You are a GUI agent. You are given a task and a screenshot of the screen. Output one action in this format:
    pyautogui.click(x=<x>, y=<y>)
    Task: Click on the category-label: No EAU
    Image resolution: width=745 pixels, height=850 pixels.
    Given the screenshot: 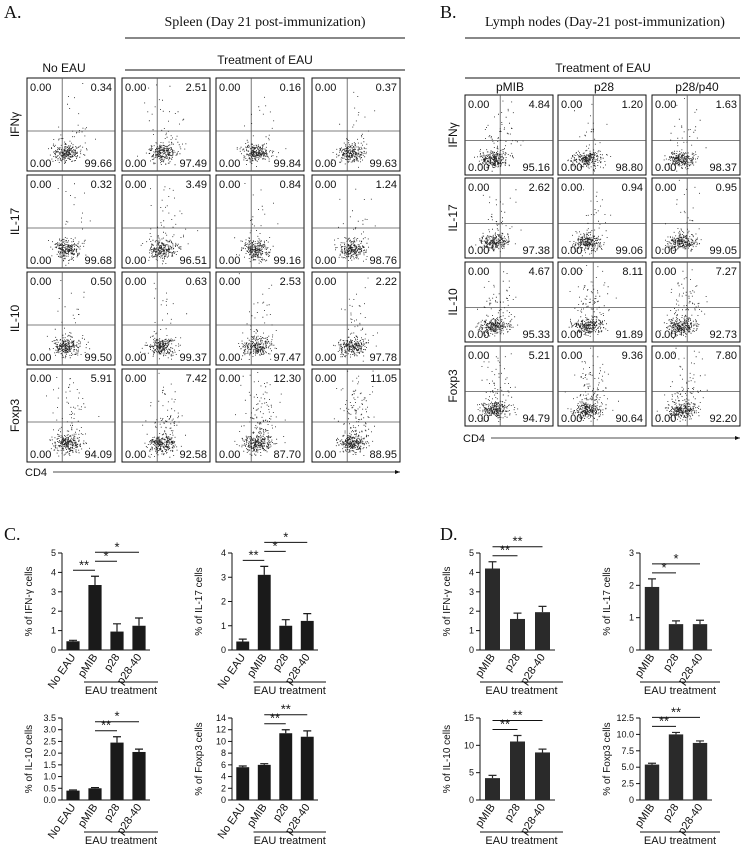 What is the action you would take?
    pyautogui.click(x=232, y=821)
    